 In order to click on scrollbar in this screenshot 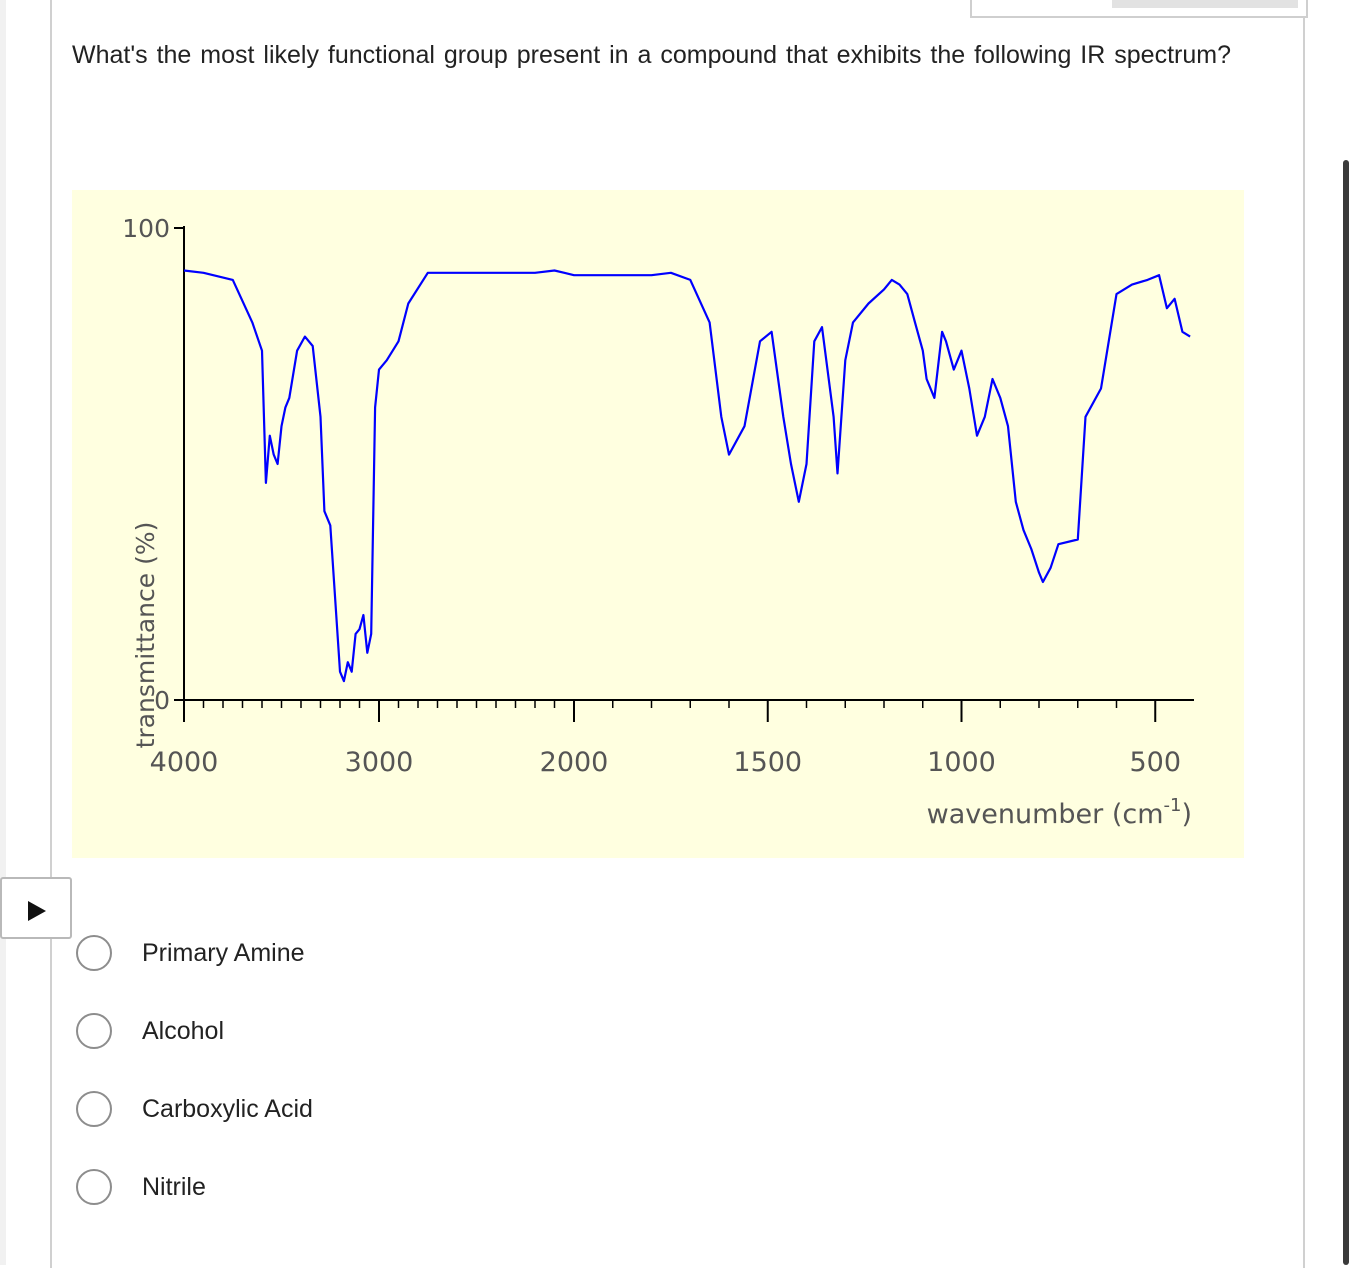, I will do `click(1346, 712)`.